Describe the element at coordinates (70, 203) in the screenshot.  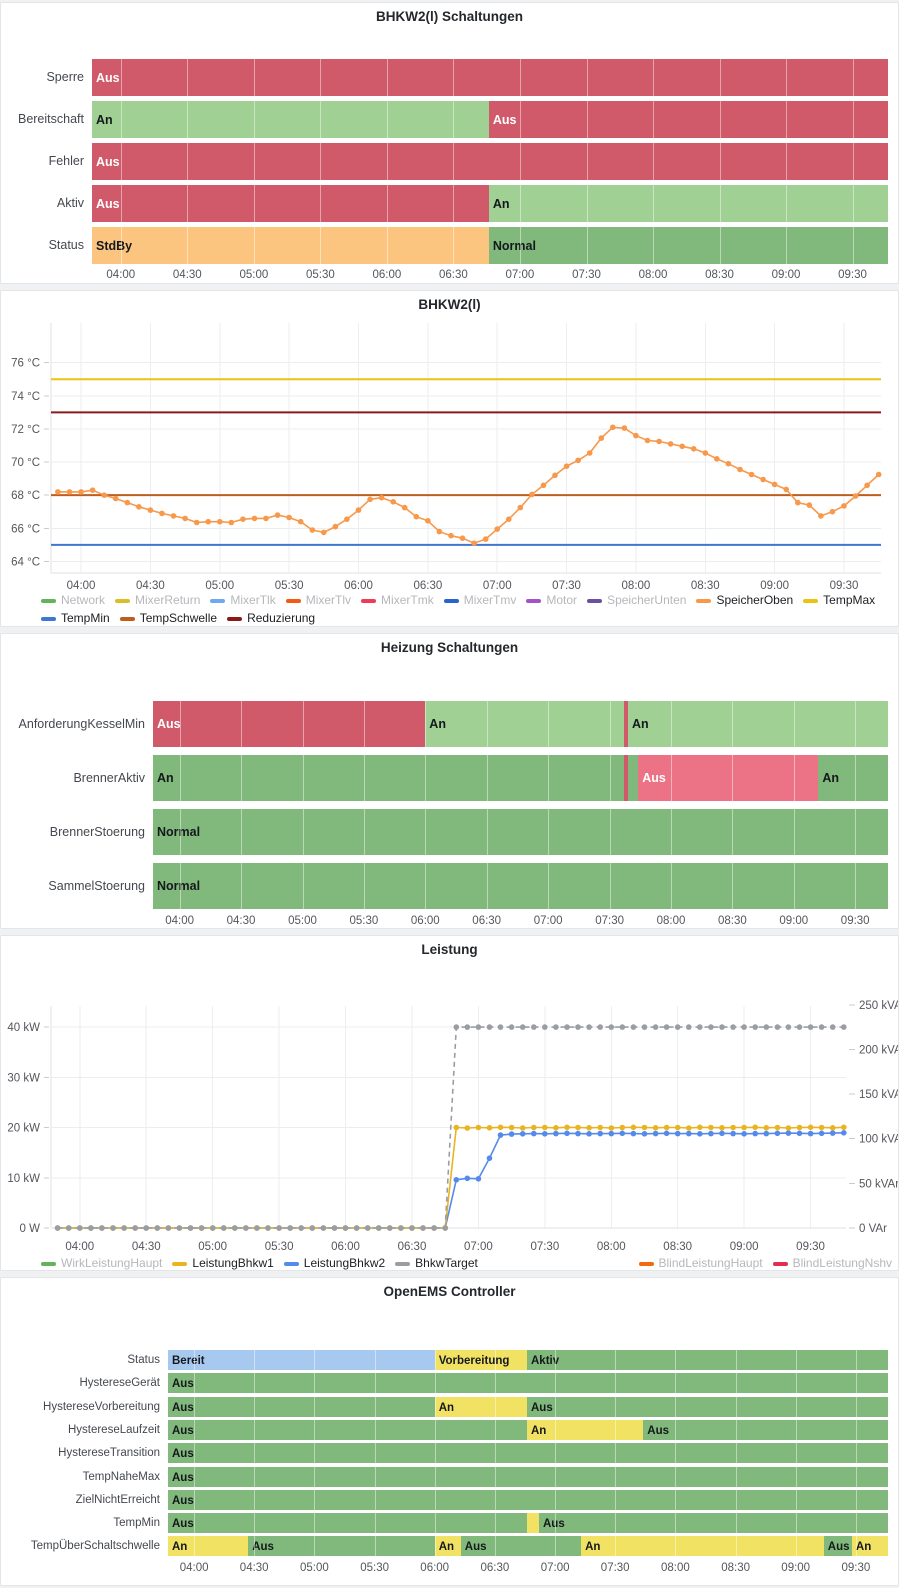
I see `timeline-row-label: Aktiv` at that location.